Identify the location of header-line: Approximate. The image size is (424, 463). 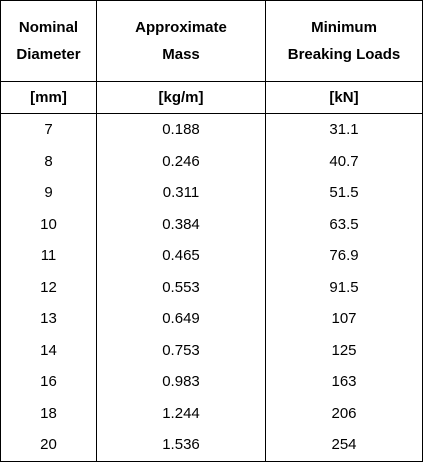
(181, 27).